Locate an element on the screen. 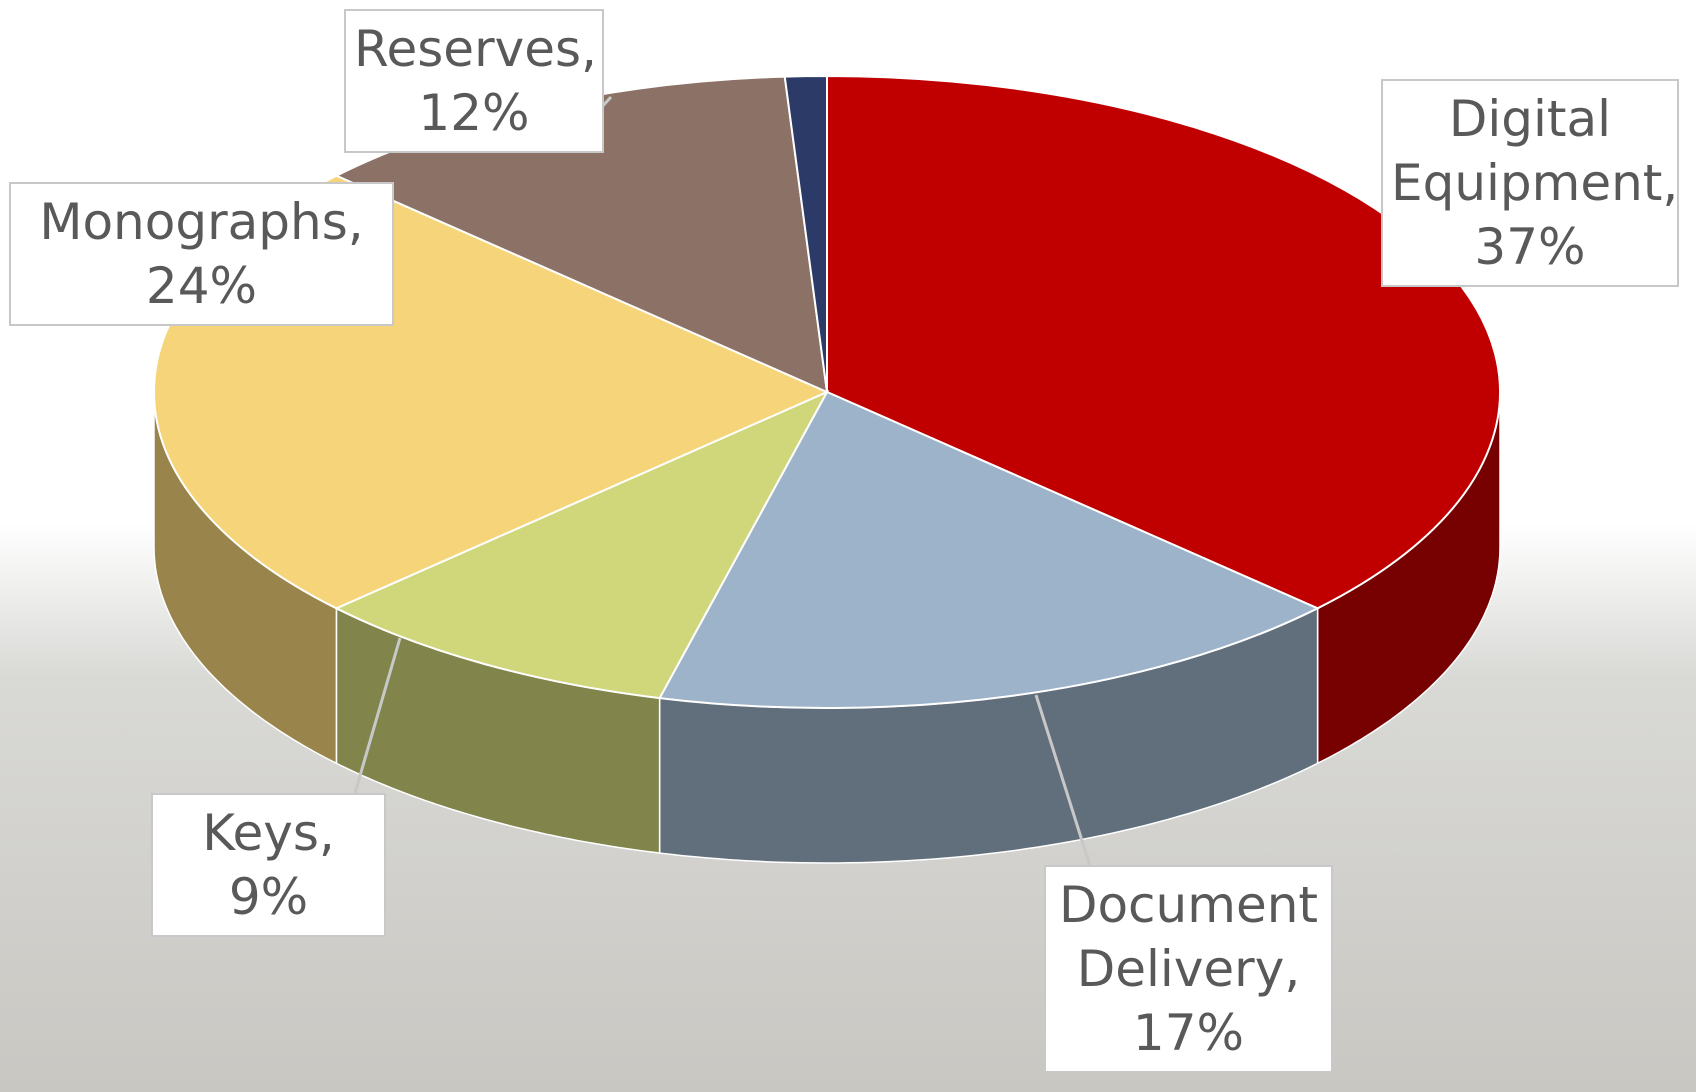  data-label: Keys, 9% is located at coordinates (268, 865).